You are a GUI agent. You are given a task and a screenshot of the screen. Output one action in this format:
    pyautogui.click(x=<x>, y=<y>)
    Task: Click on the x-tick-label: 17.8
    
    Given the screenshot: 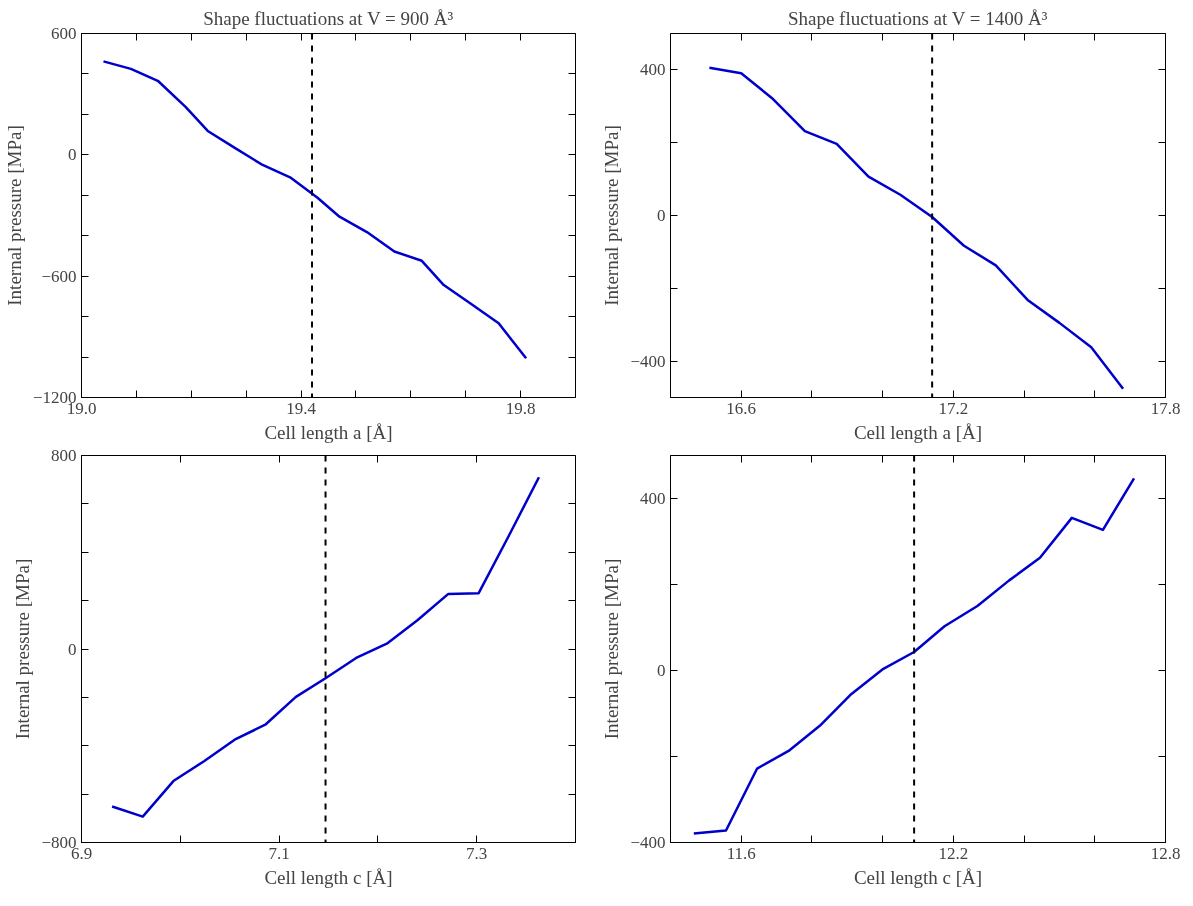 What is the action you would take?
    pyautogui.click(x=1165, y=408)
    